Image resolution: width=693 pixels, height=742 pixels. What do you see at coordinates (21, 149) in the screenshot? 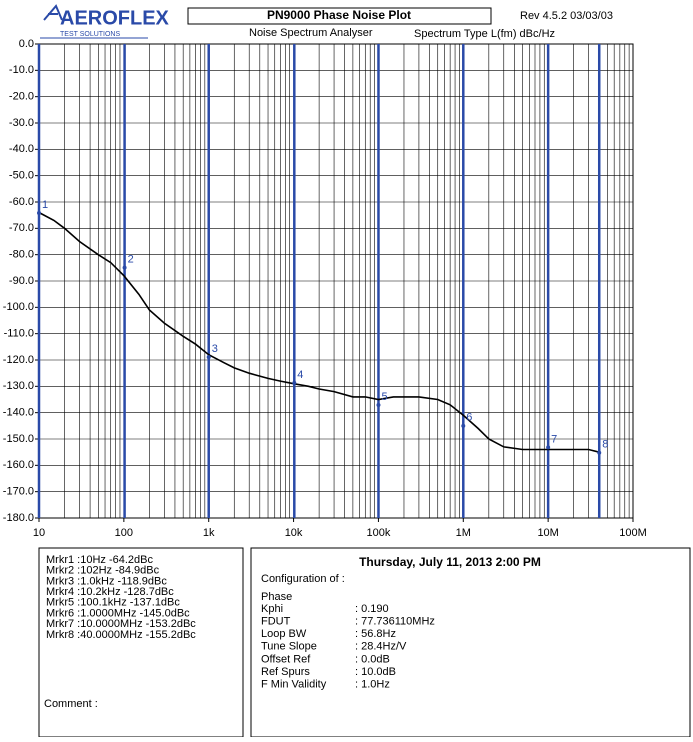
I see `y-tick-label: -40.0` at bounding box center [21, 149].